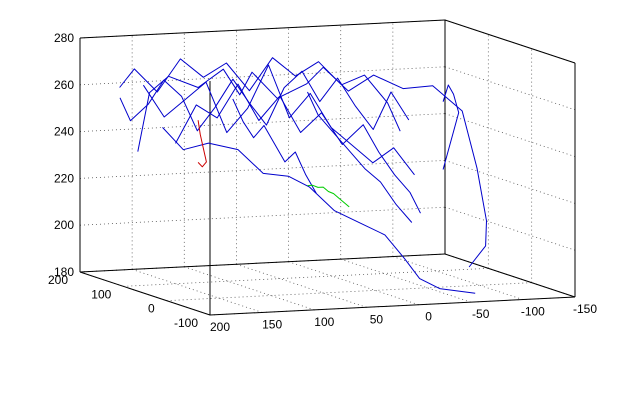 Image resolution: width=640 pixels, height=420 pixels. Describe the element at coordinates (64, 178) in the screenshot. I see `z-tick-label: 220` at that location.